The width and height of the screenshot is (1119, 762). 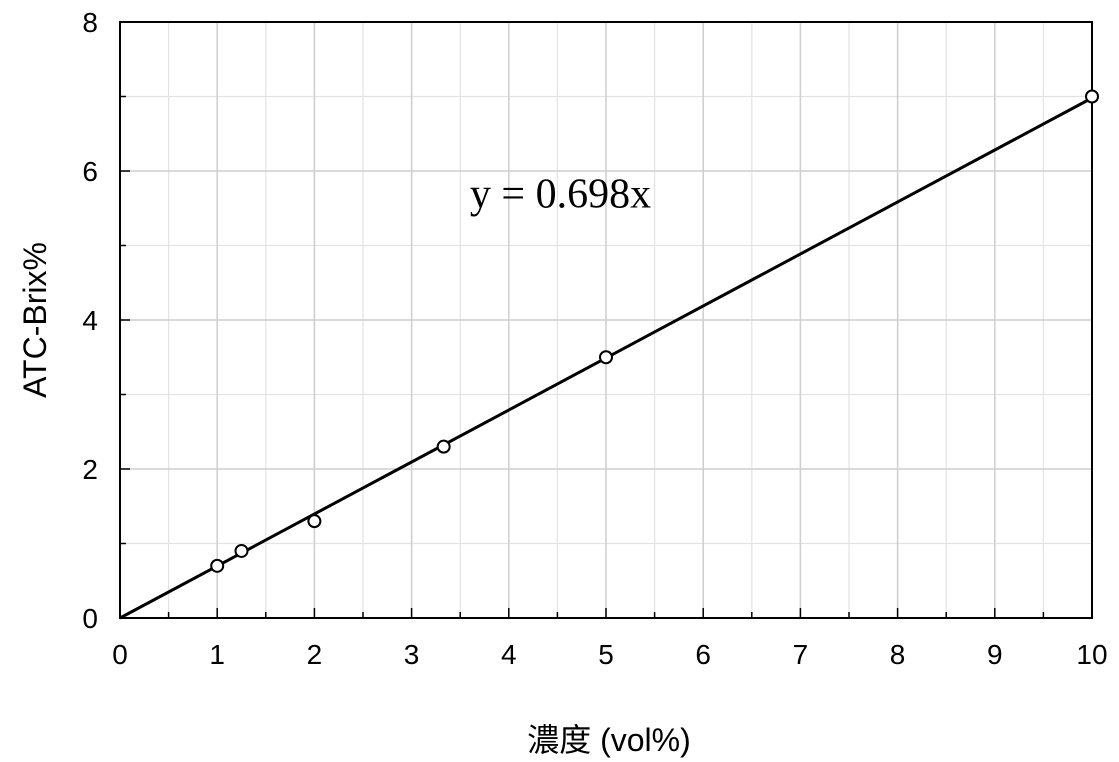 I want to click on x-tick-label: 5, so click(x=606, y=654).